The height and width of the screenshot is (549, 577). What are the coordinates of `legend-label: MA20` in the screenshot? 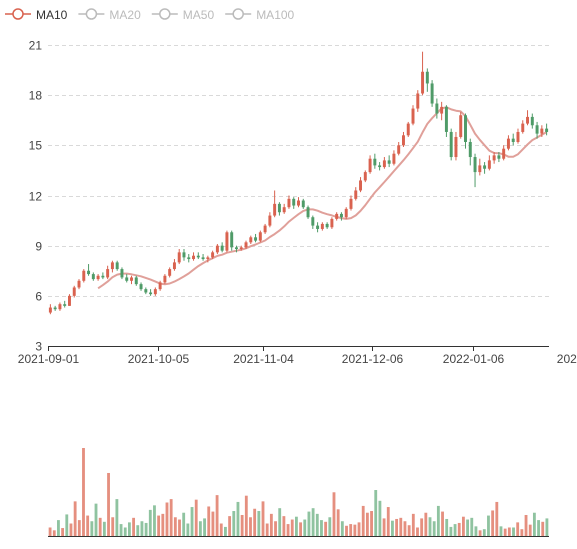 It's located at (125, 15).